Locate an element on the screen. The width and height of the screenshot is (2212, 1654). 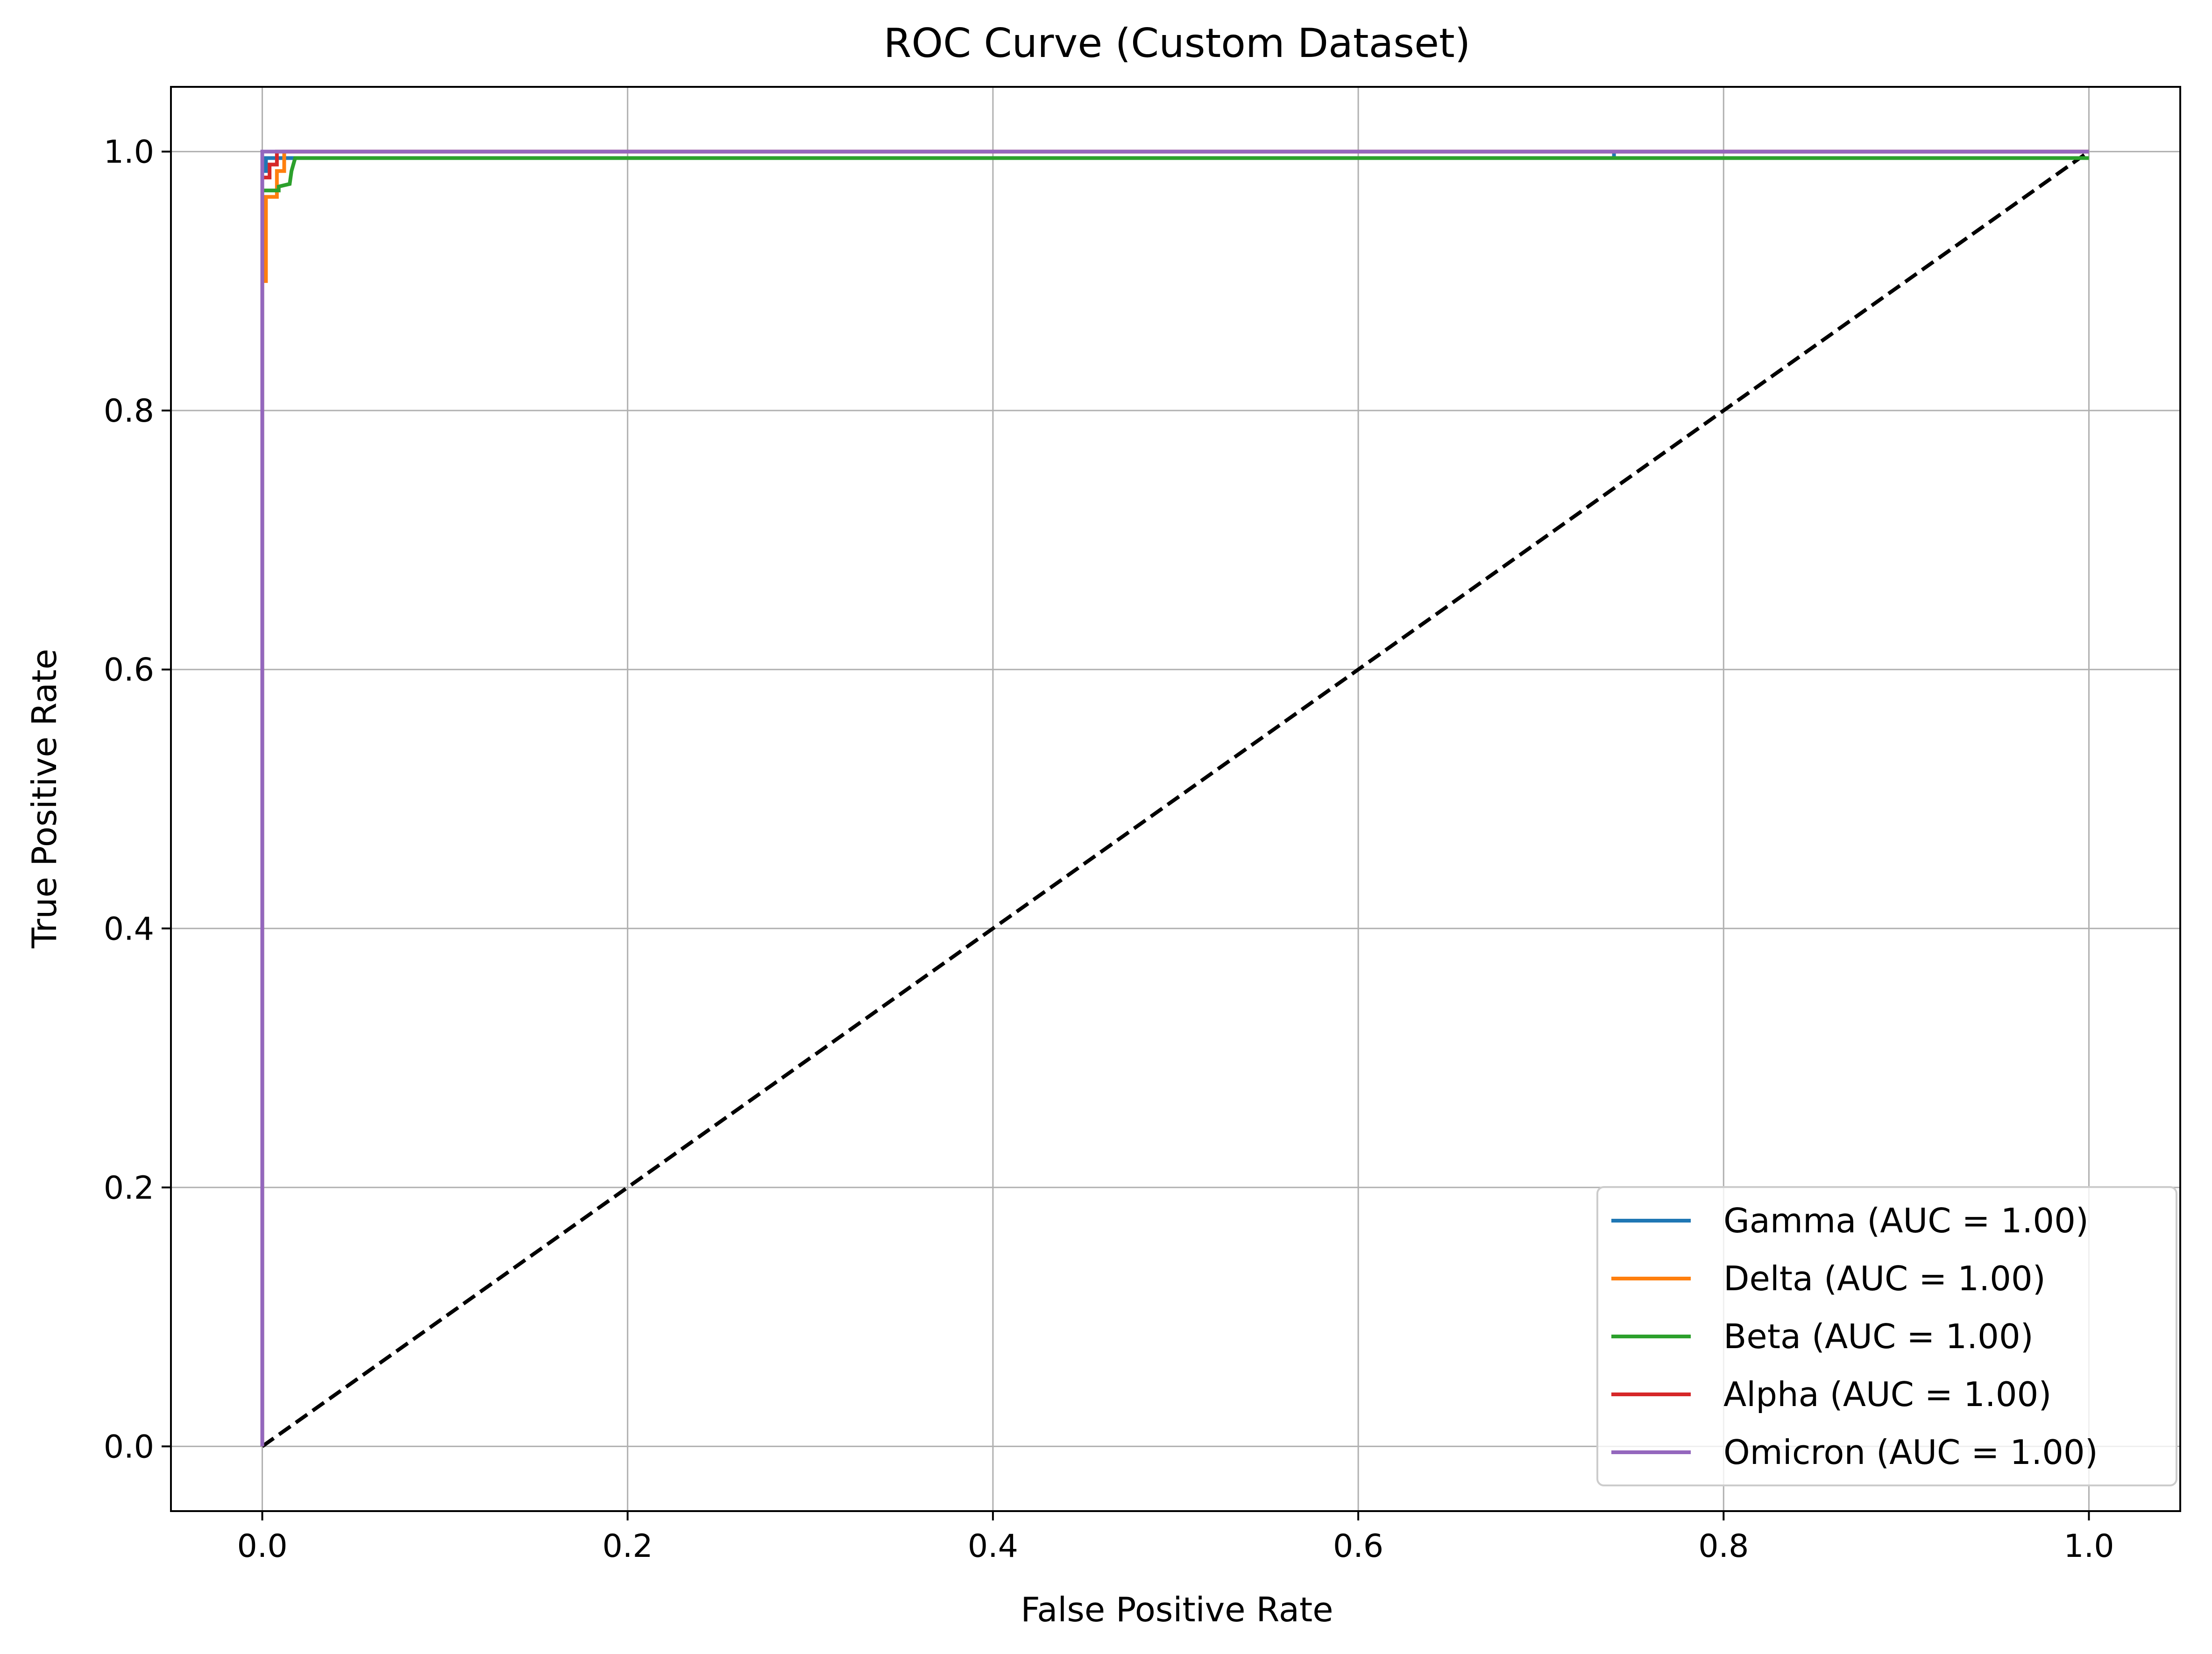
y-tick-label: 0.8 is located at coordinates (129, 411).